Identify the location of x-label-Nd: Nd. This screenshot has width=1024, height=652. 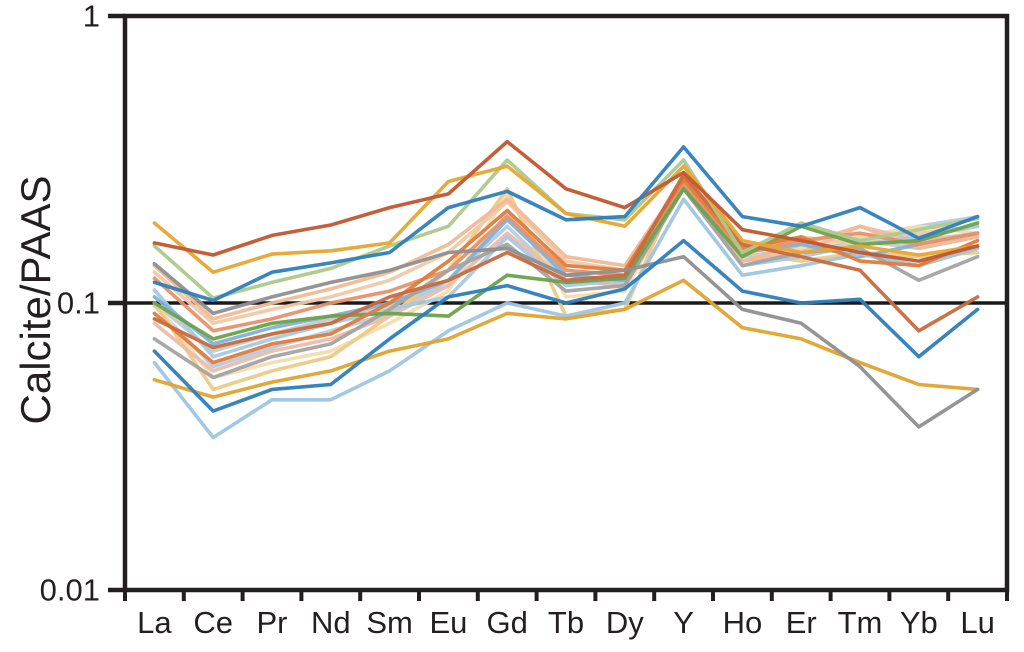
(331, 622).